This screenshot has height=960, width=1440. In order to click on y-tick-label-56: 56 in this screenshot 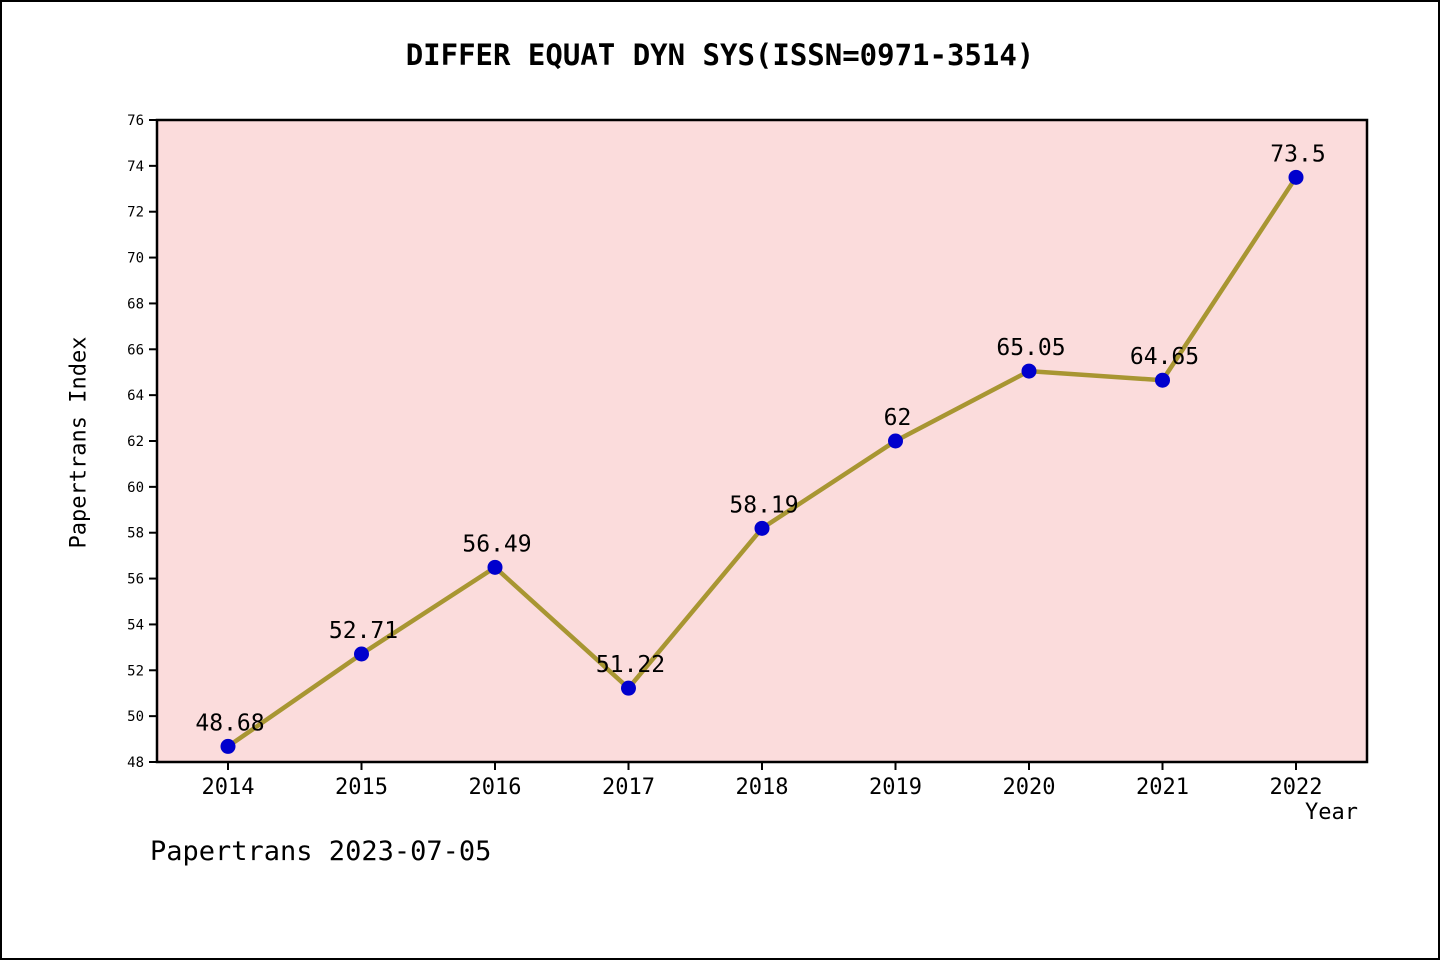, I will do `click(135, 580)`.